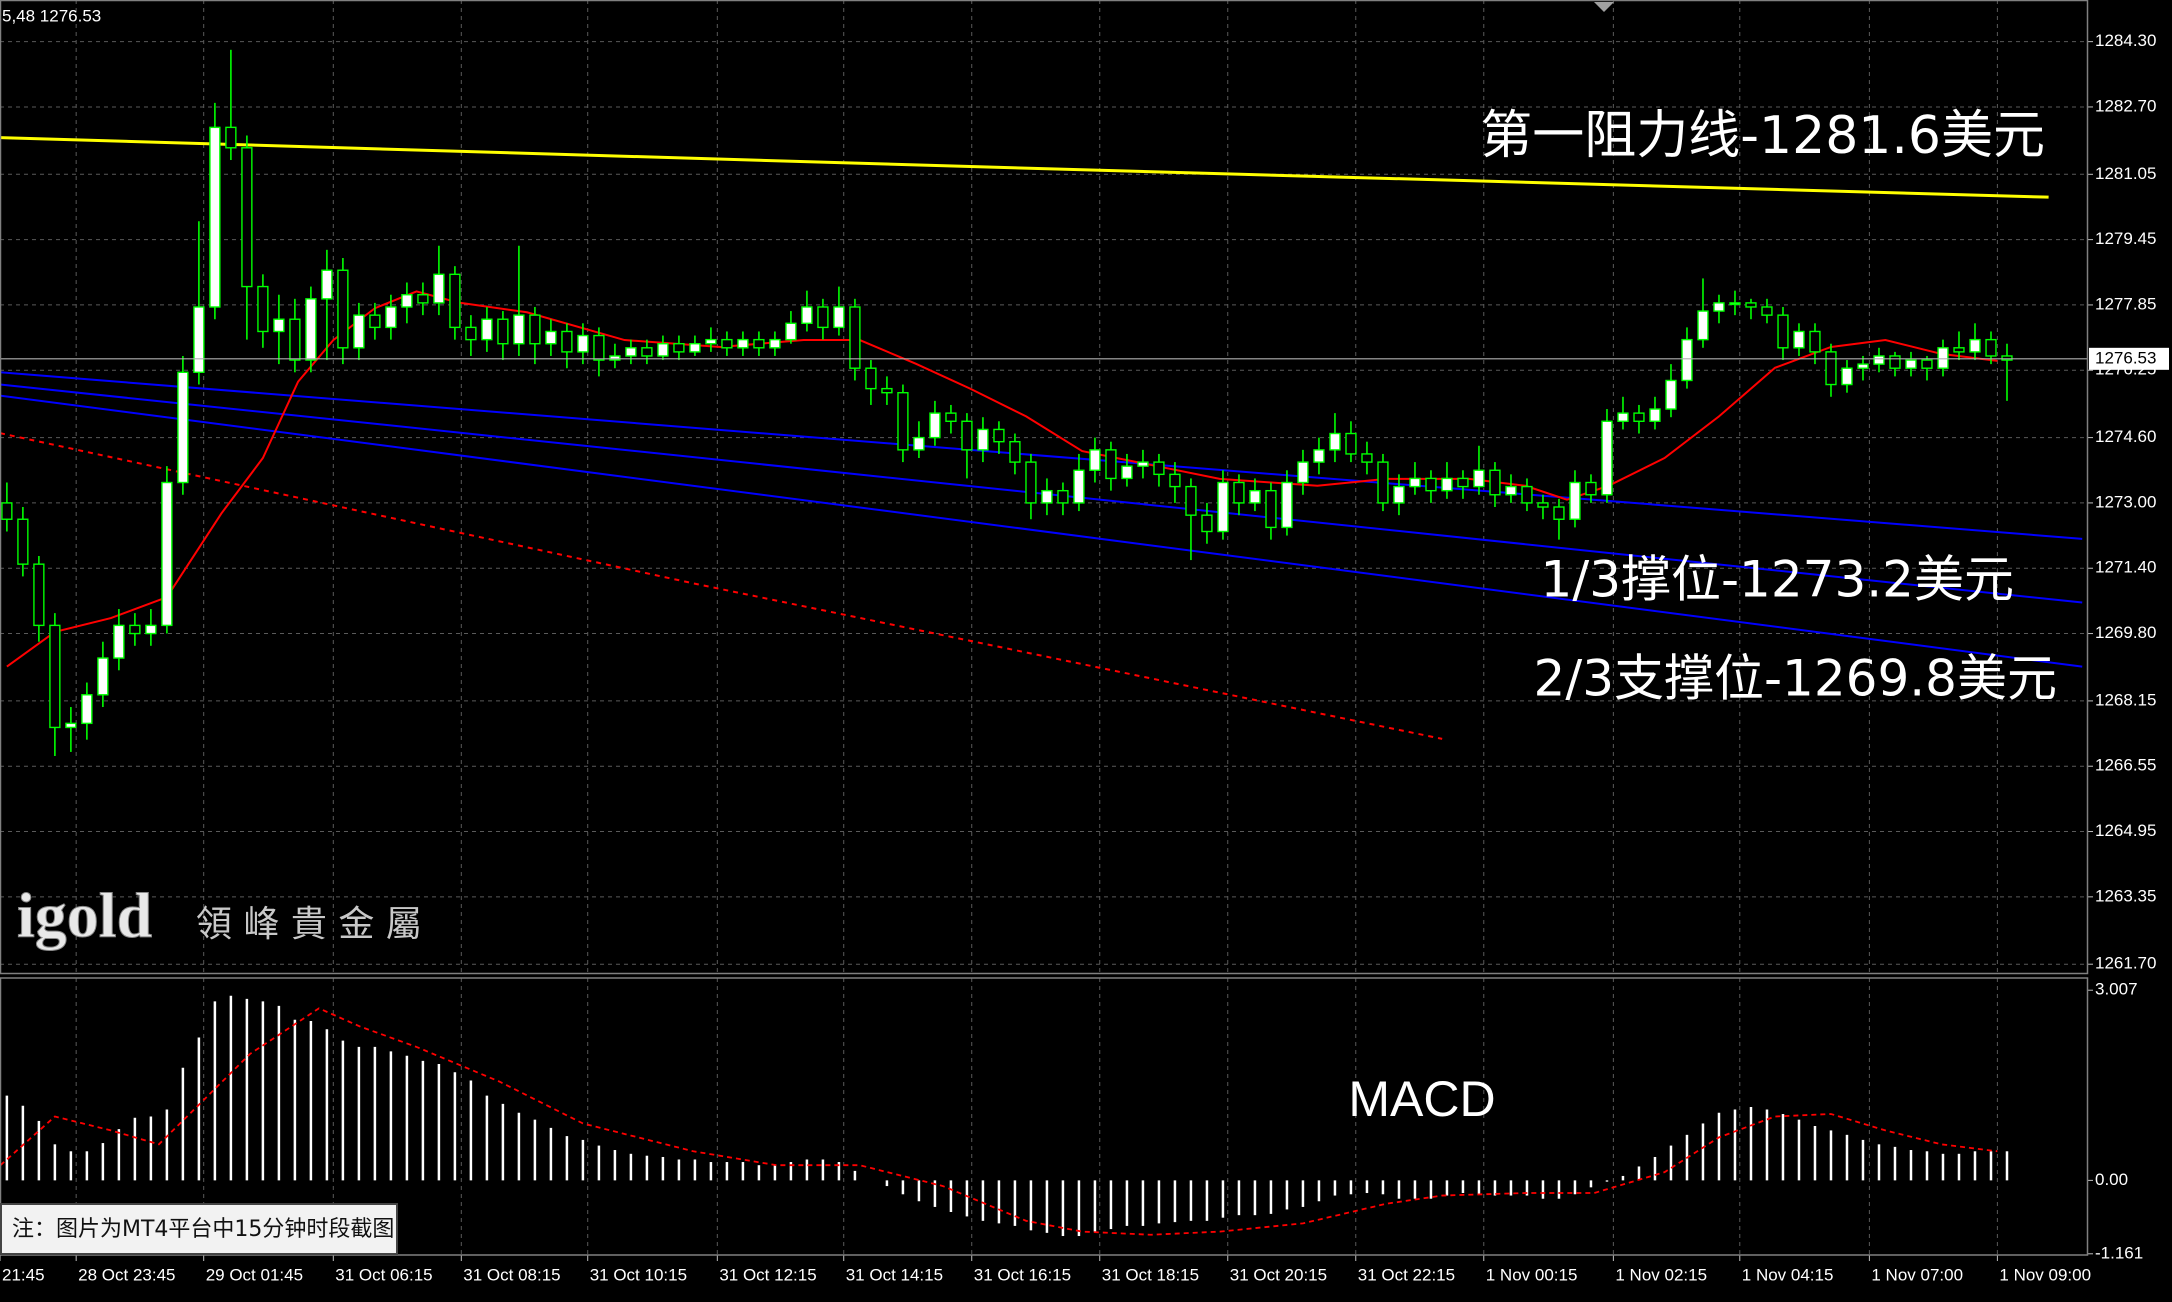  What do you see at coordinates (767, 1274) in the screenshot?
I see `x-tick-label: 31 Oct 12:15` at bounding box center [767, 1274].